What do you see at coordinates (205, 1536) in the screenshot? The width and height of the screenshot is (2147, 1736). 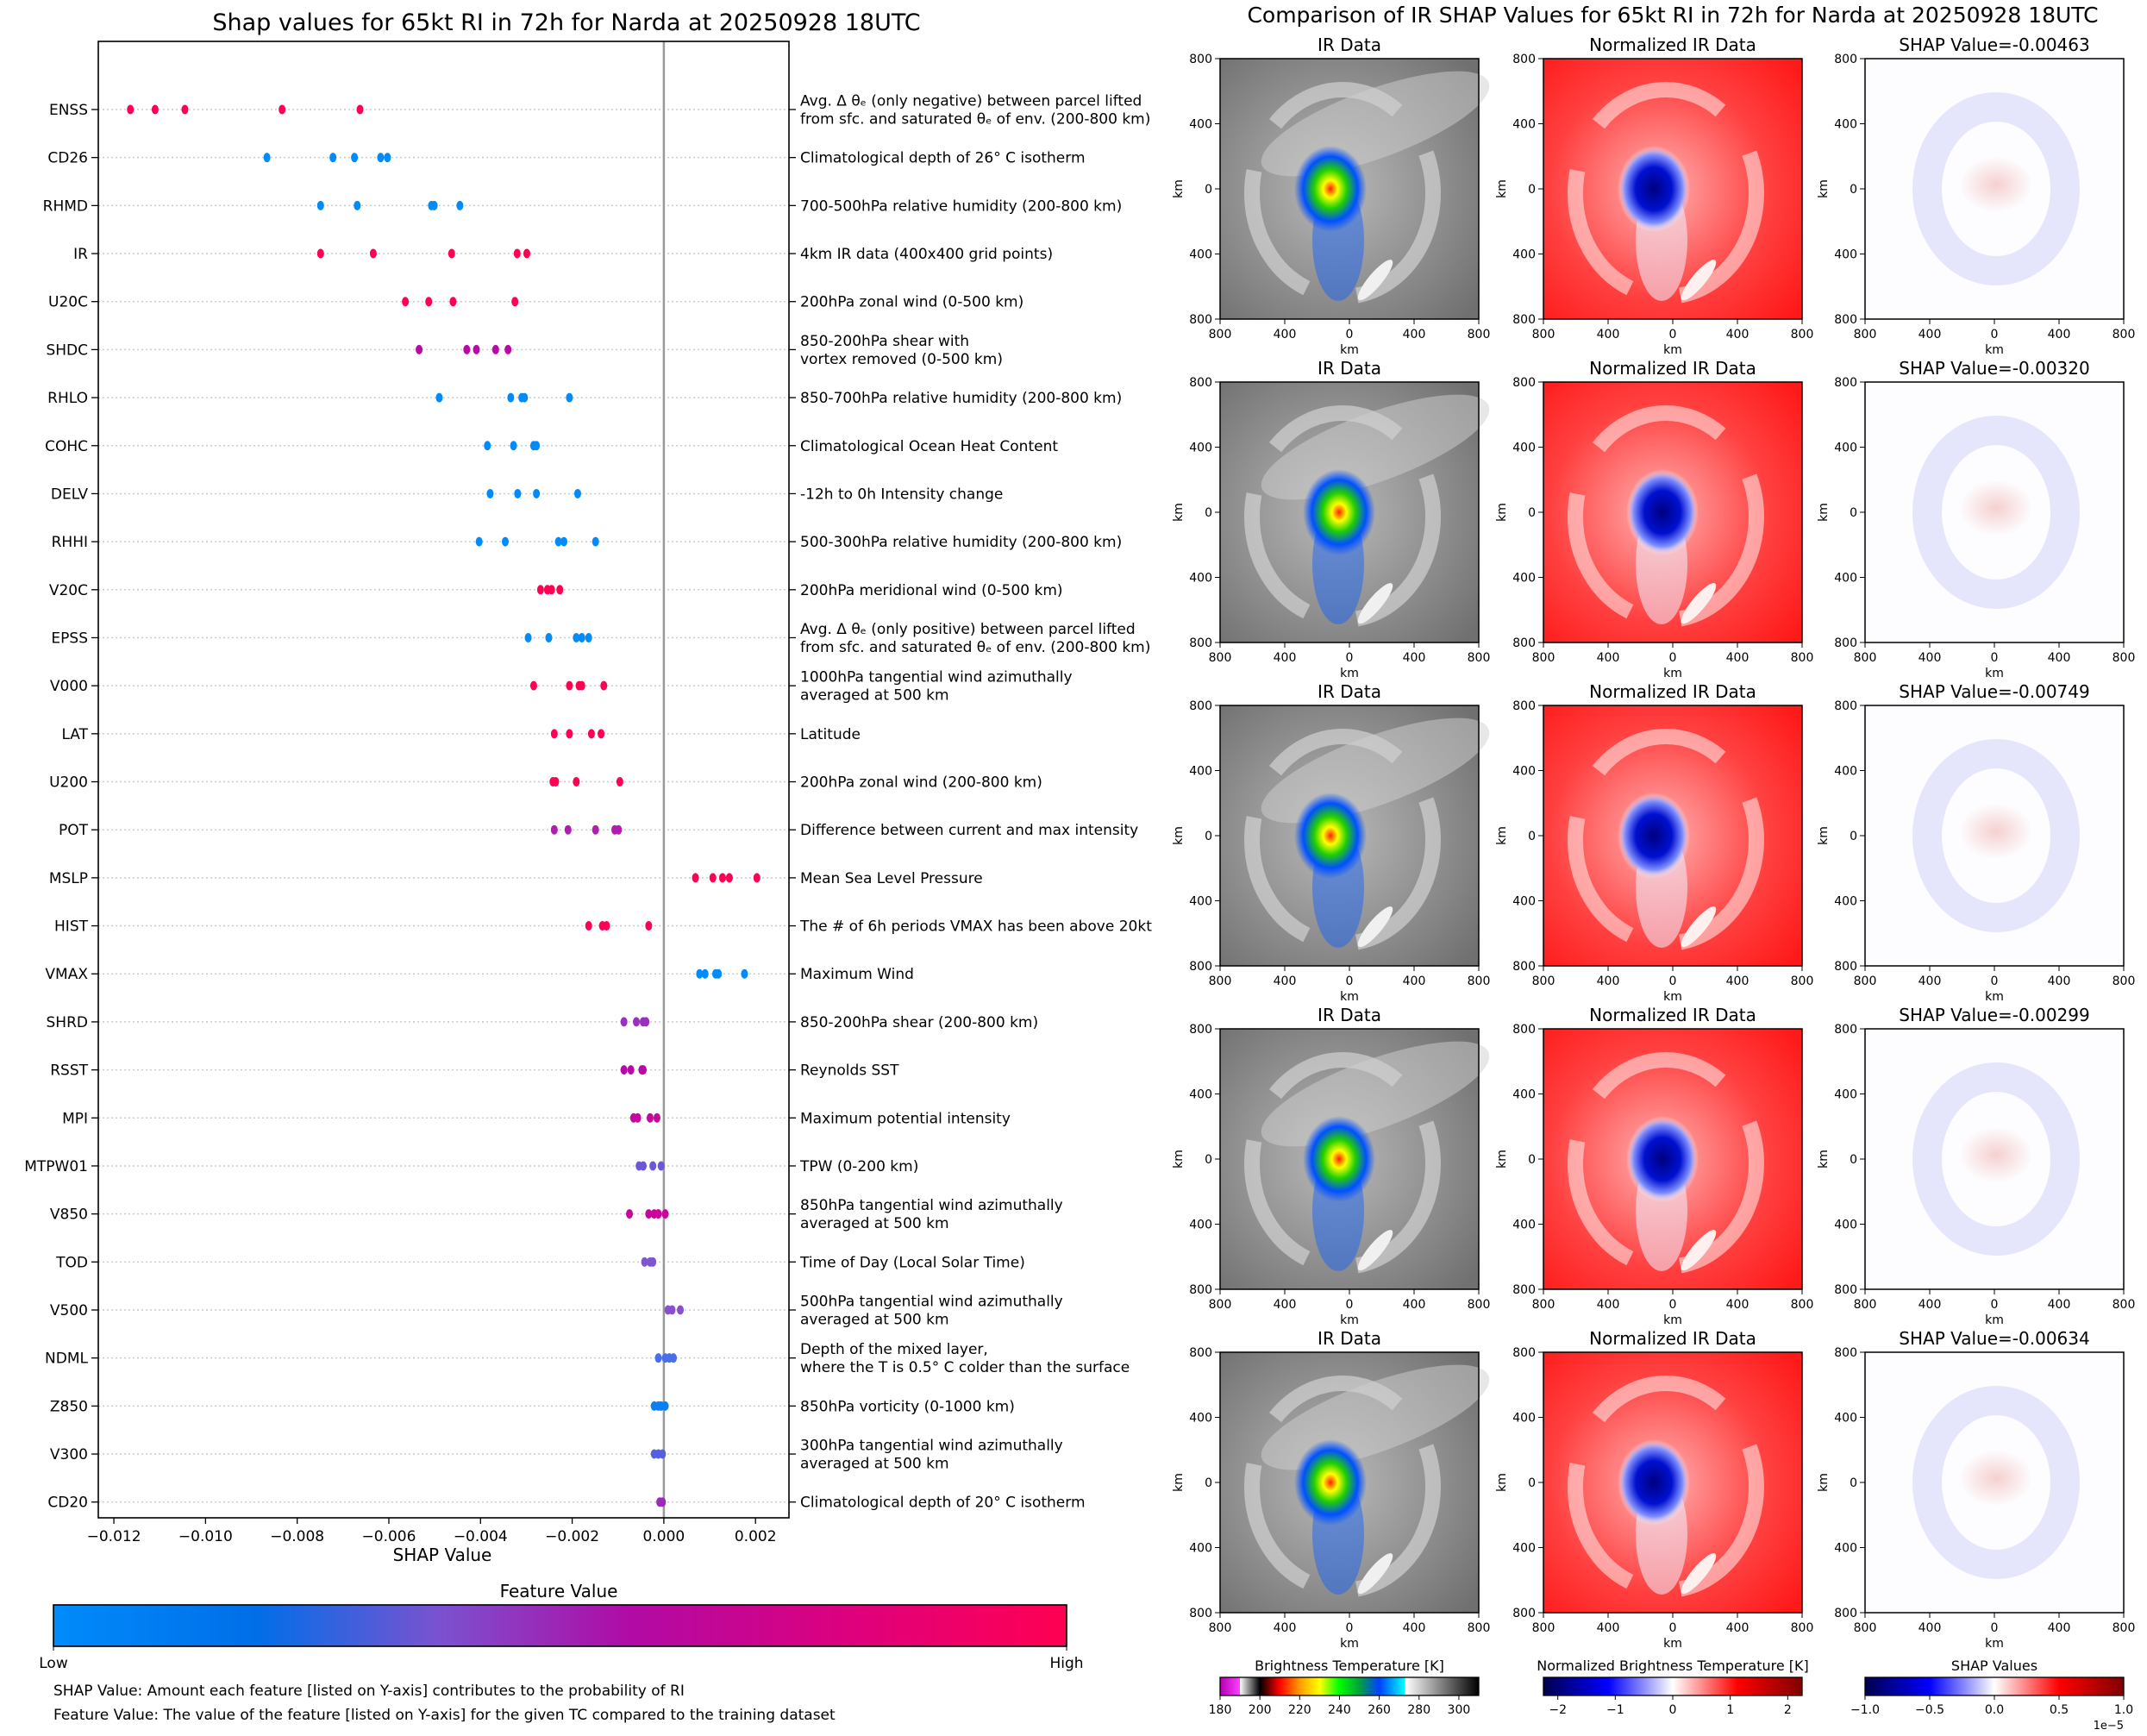 I see `x-tick-label: −0.010` at bounding box center [205, 1536].